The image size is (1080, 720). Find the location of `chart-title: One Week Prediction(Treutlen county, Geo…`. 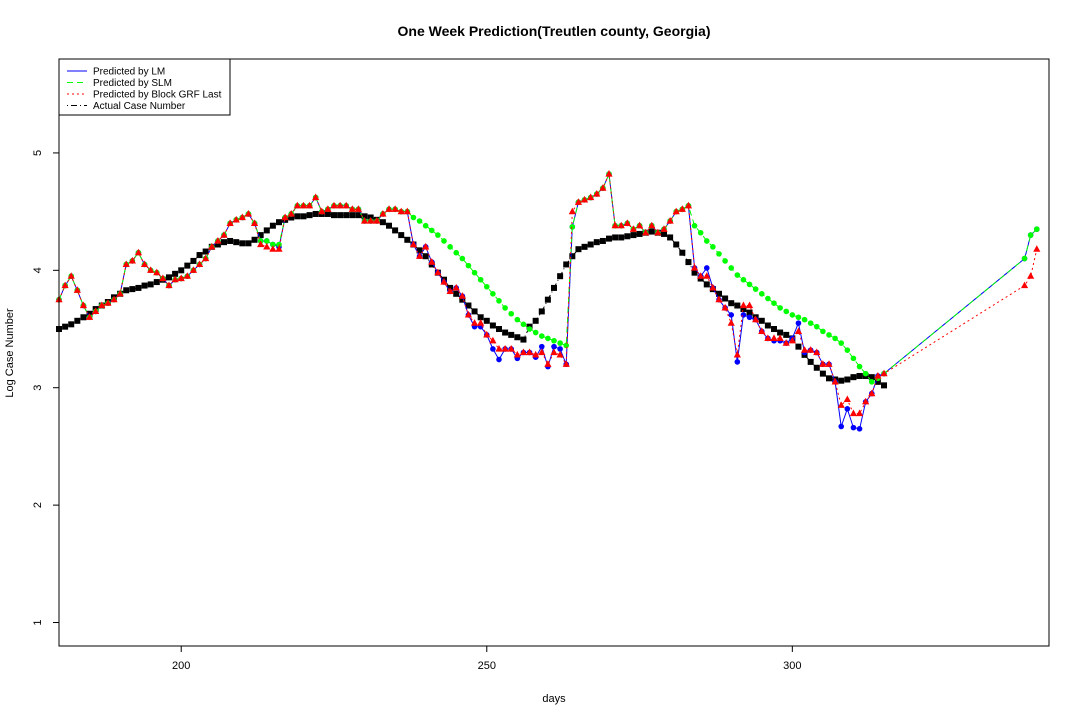

chart-title: One Week Prediction(Treutlen county, Geo… is located at coordinates (554, 31).